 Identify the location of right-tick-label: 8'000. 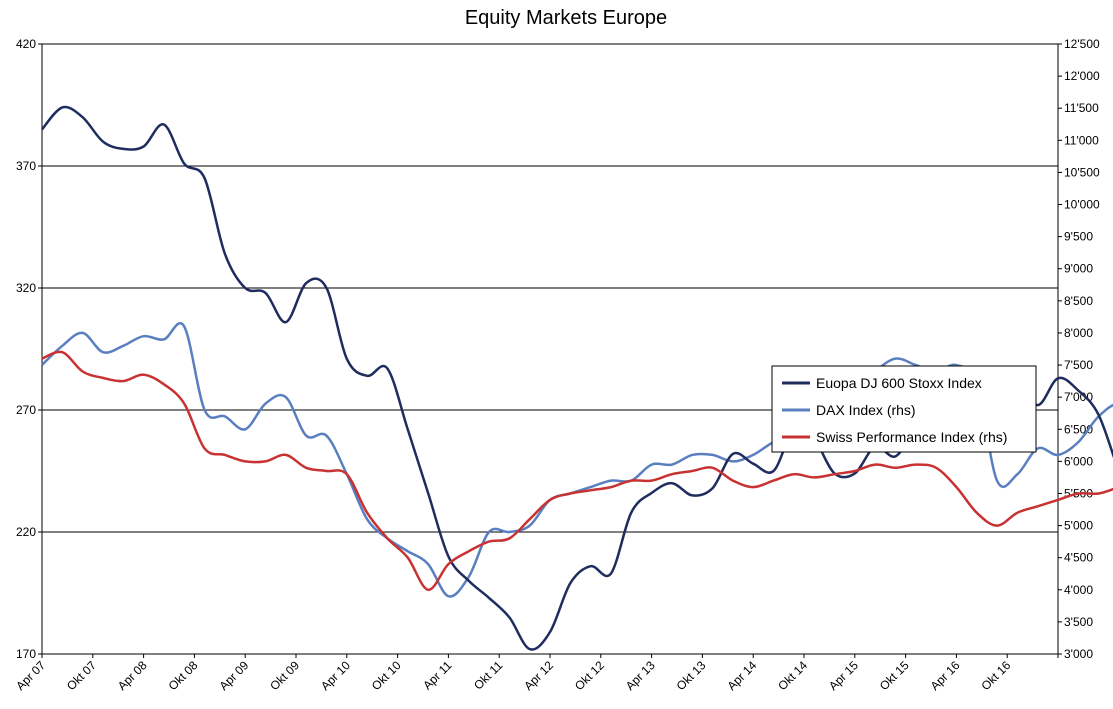
(1078, 333).